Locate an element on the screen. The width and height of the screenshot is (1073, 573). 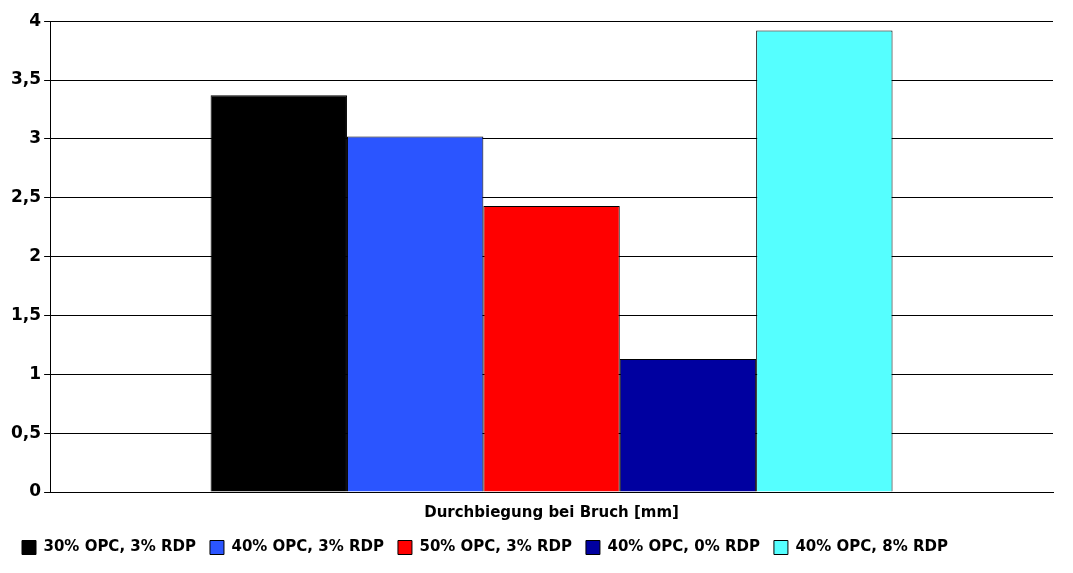
y-tick-label: 0 is located at coordinates (35, 490).